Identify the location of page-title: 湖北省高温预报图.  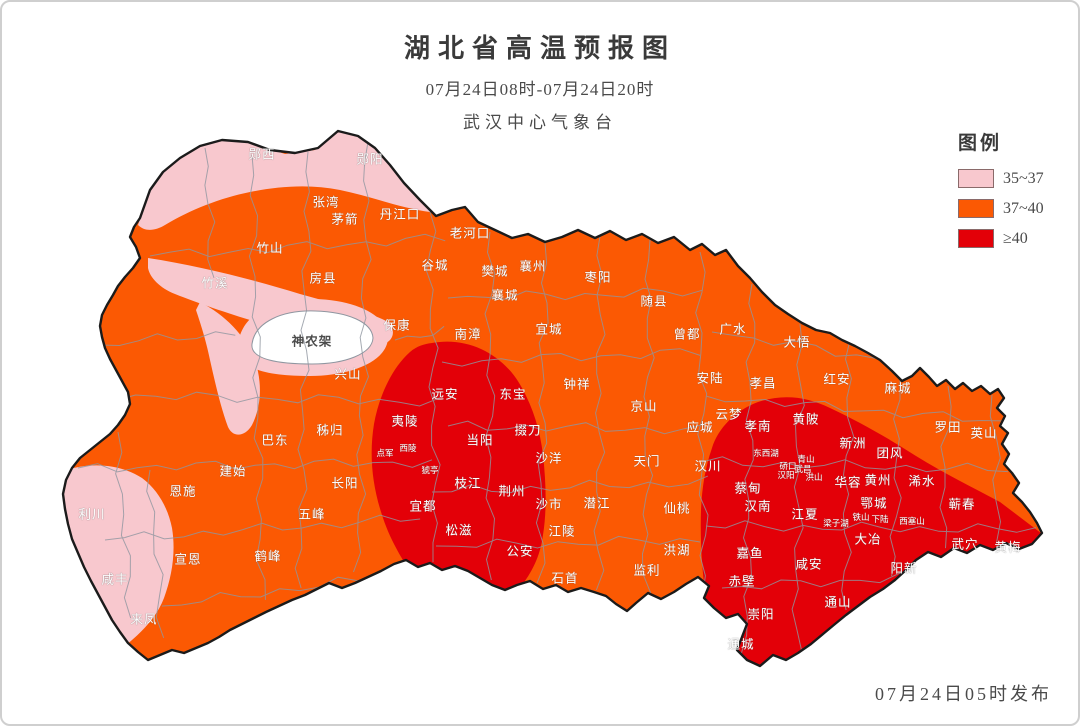
(539, 48).